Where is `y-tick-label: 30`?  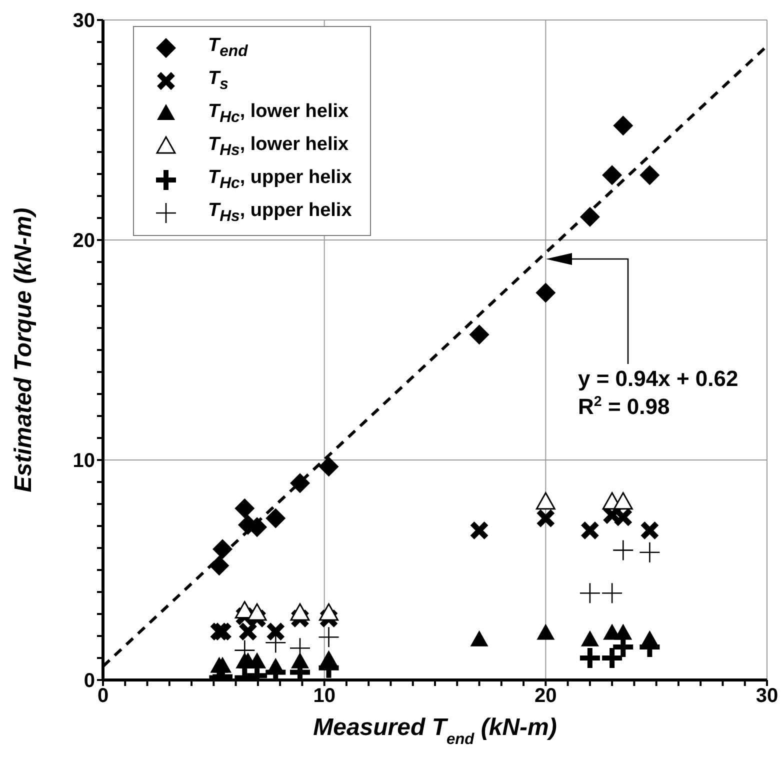
y-tick-label: 30 is located at coordinates (83, 21).